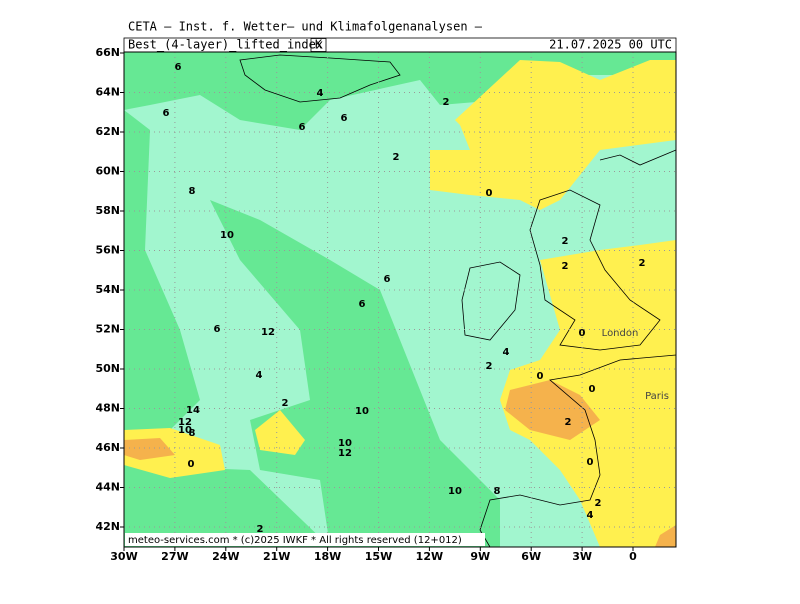  Describe the element at coordinates (107, 250) in the screenshot. I see `lat-label: 56N` at that location.